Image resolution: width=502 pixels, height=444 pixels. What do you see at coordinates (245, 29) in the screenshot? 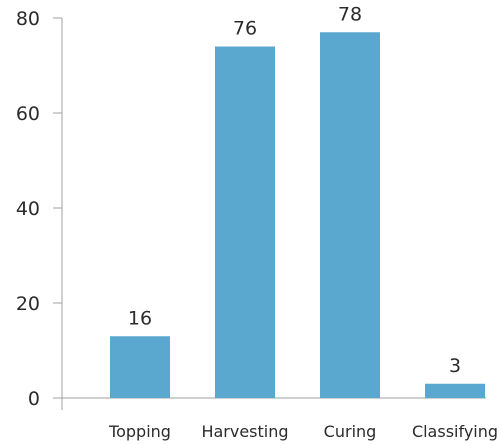
I see `data-label-harvesting: 76` at bounding box center [245, 29].